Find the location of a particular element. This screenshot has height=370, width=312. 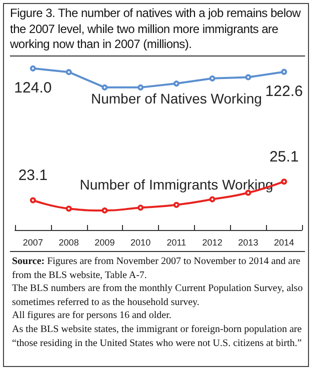

x-tick-label: 2013 is located at coordinates (248, 243).